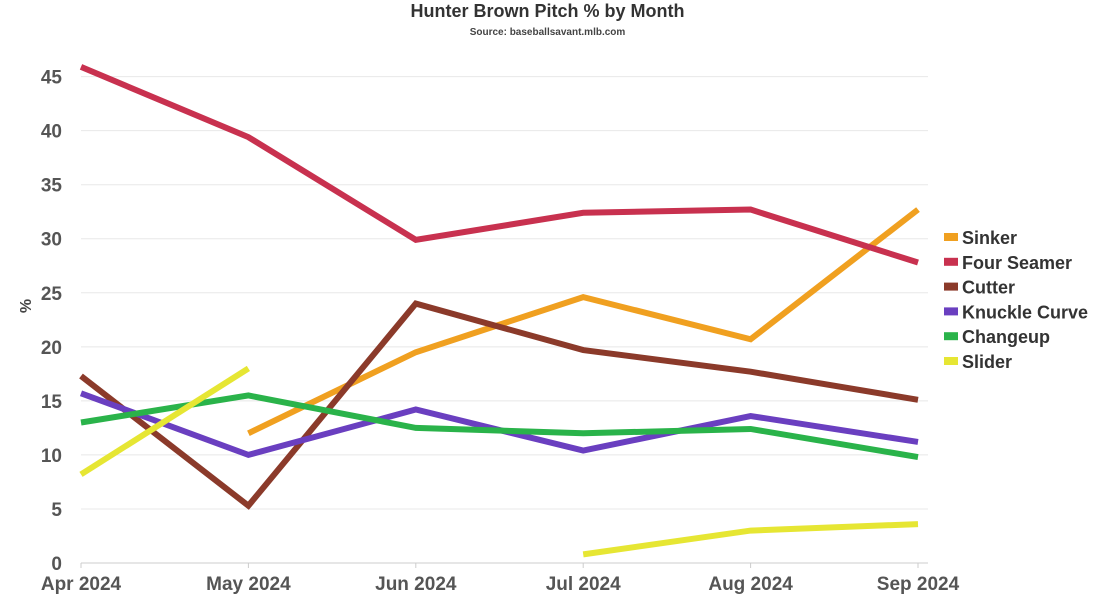 The width and height of the screenshot is (1095, 600). Describe the element at coordinates (52, 78) in the screenshot. I see `y-tick-label: 45` at that location.